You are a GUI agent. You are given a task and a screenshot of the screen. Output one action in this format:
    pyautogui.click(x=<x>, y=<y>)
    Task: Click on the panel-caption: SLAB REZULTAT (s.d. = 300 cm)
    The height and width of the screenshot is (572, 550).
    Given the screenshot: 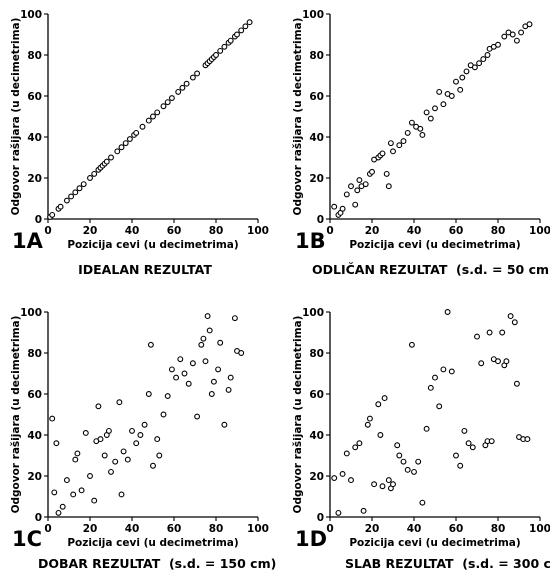 What is the action you would take?
    pyautogui.click(x=447, y=563)
    